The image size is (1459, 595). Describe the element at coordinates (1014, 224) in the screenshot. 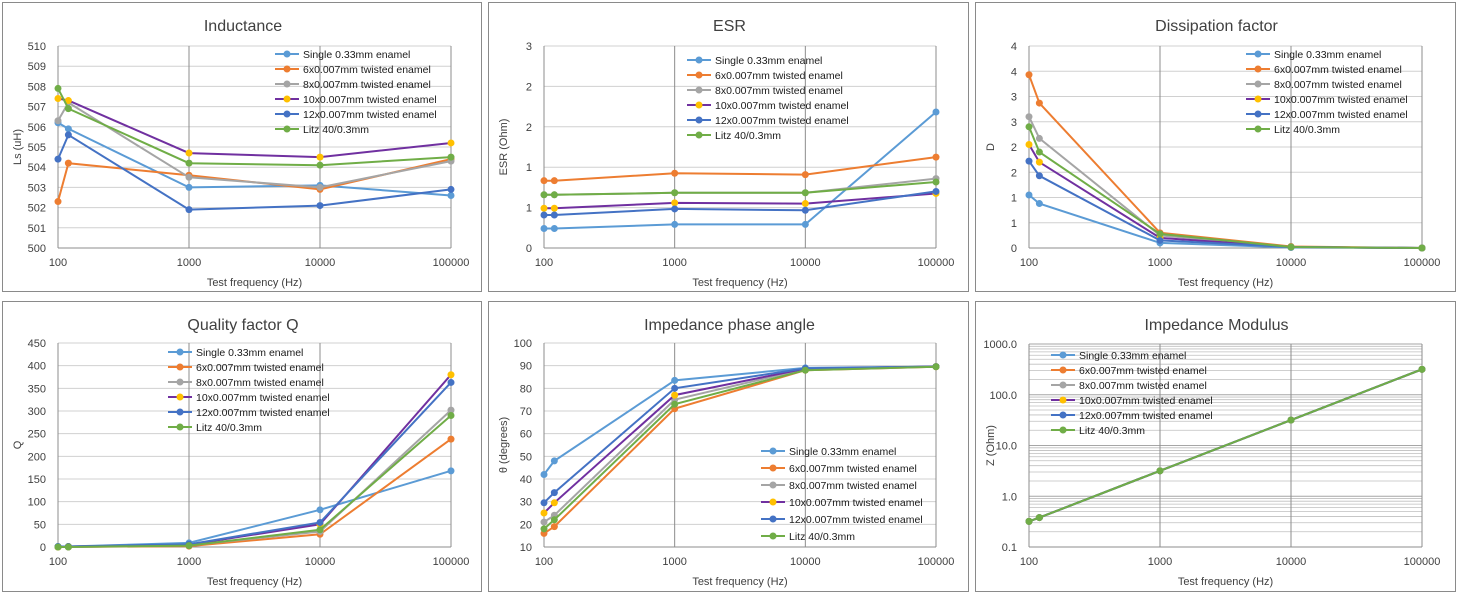

I see `y-tick-label: 1` at that location.